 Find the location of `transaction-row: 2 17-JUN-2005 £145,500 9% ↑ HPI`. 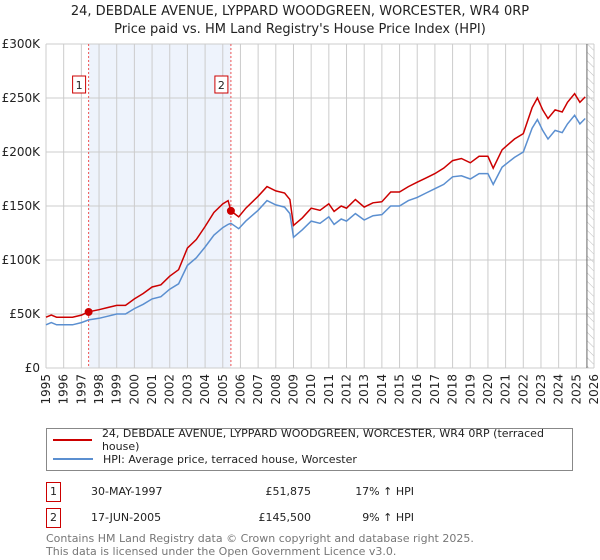

transaction-row: 2 17-JUN-2005 £145,500 9% ↑ HPI is located at coordinates (246, 518).